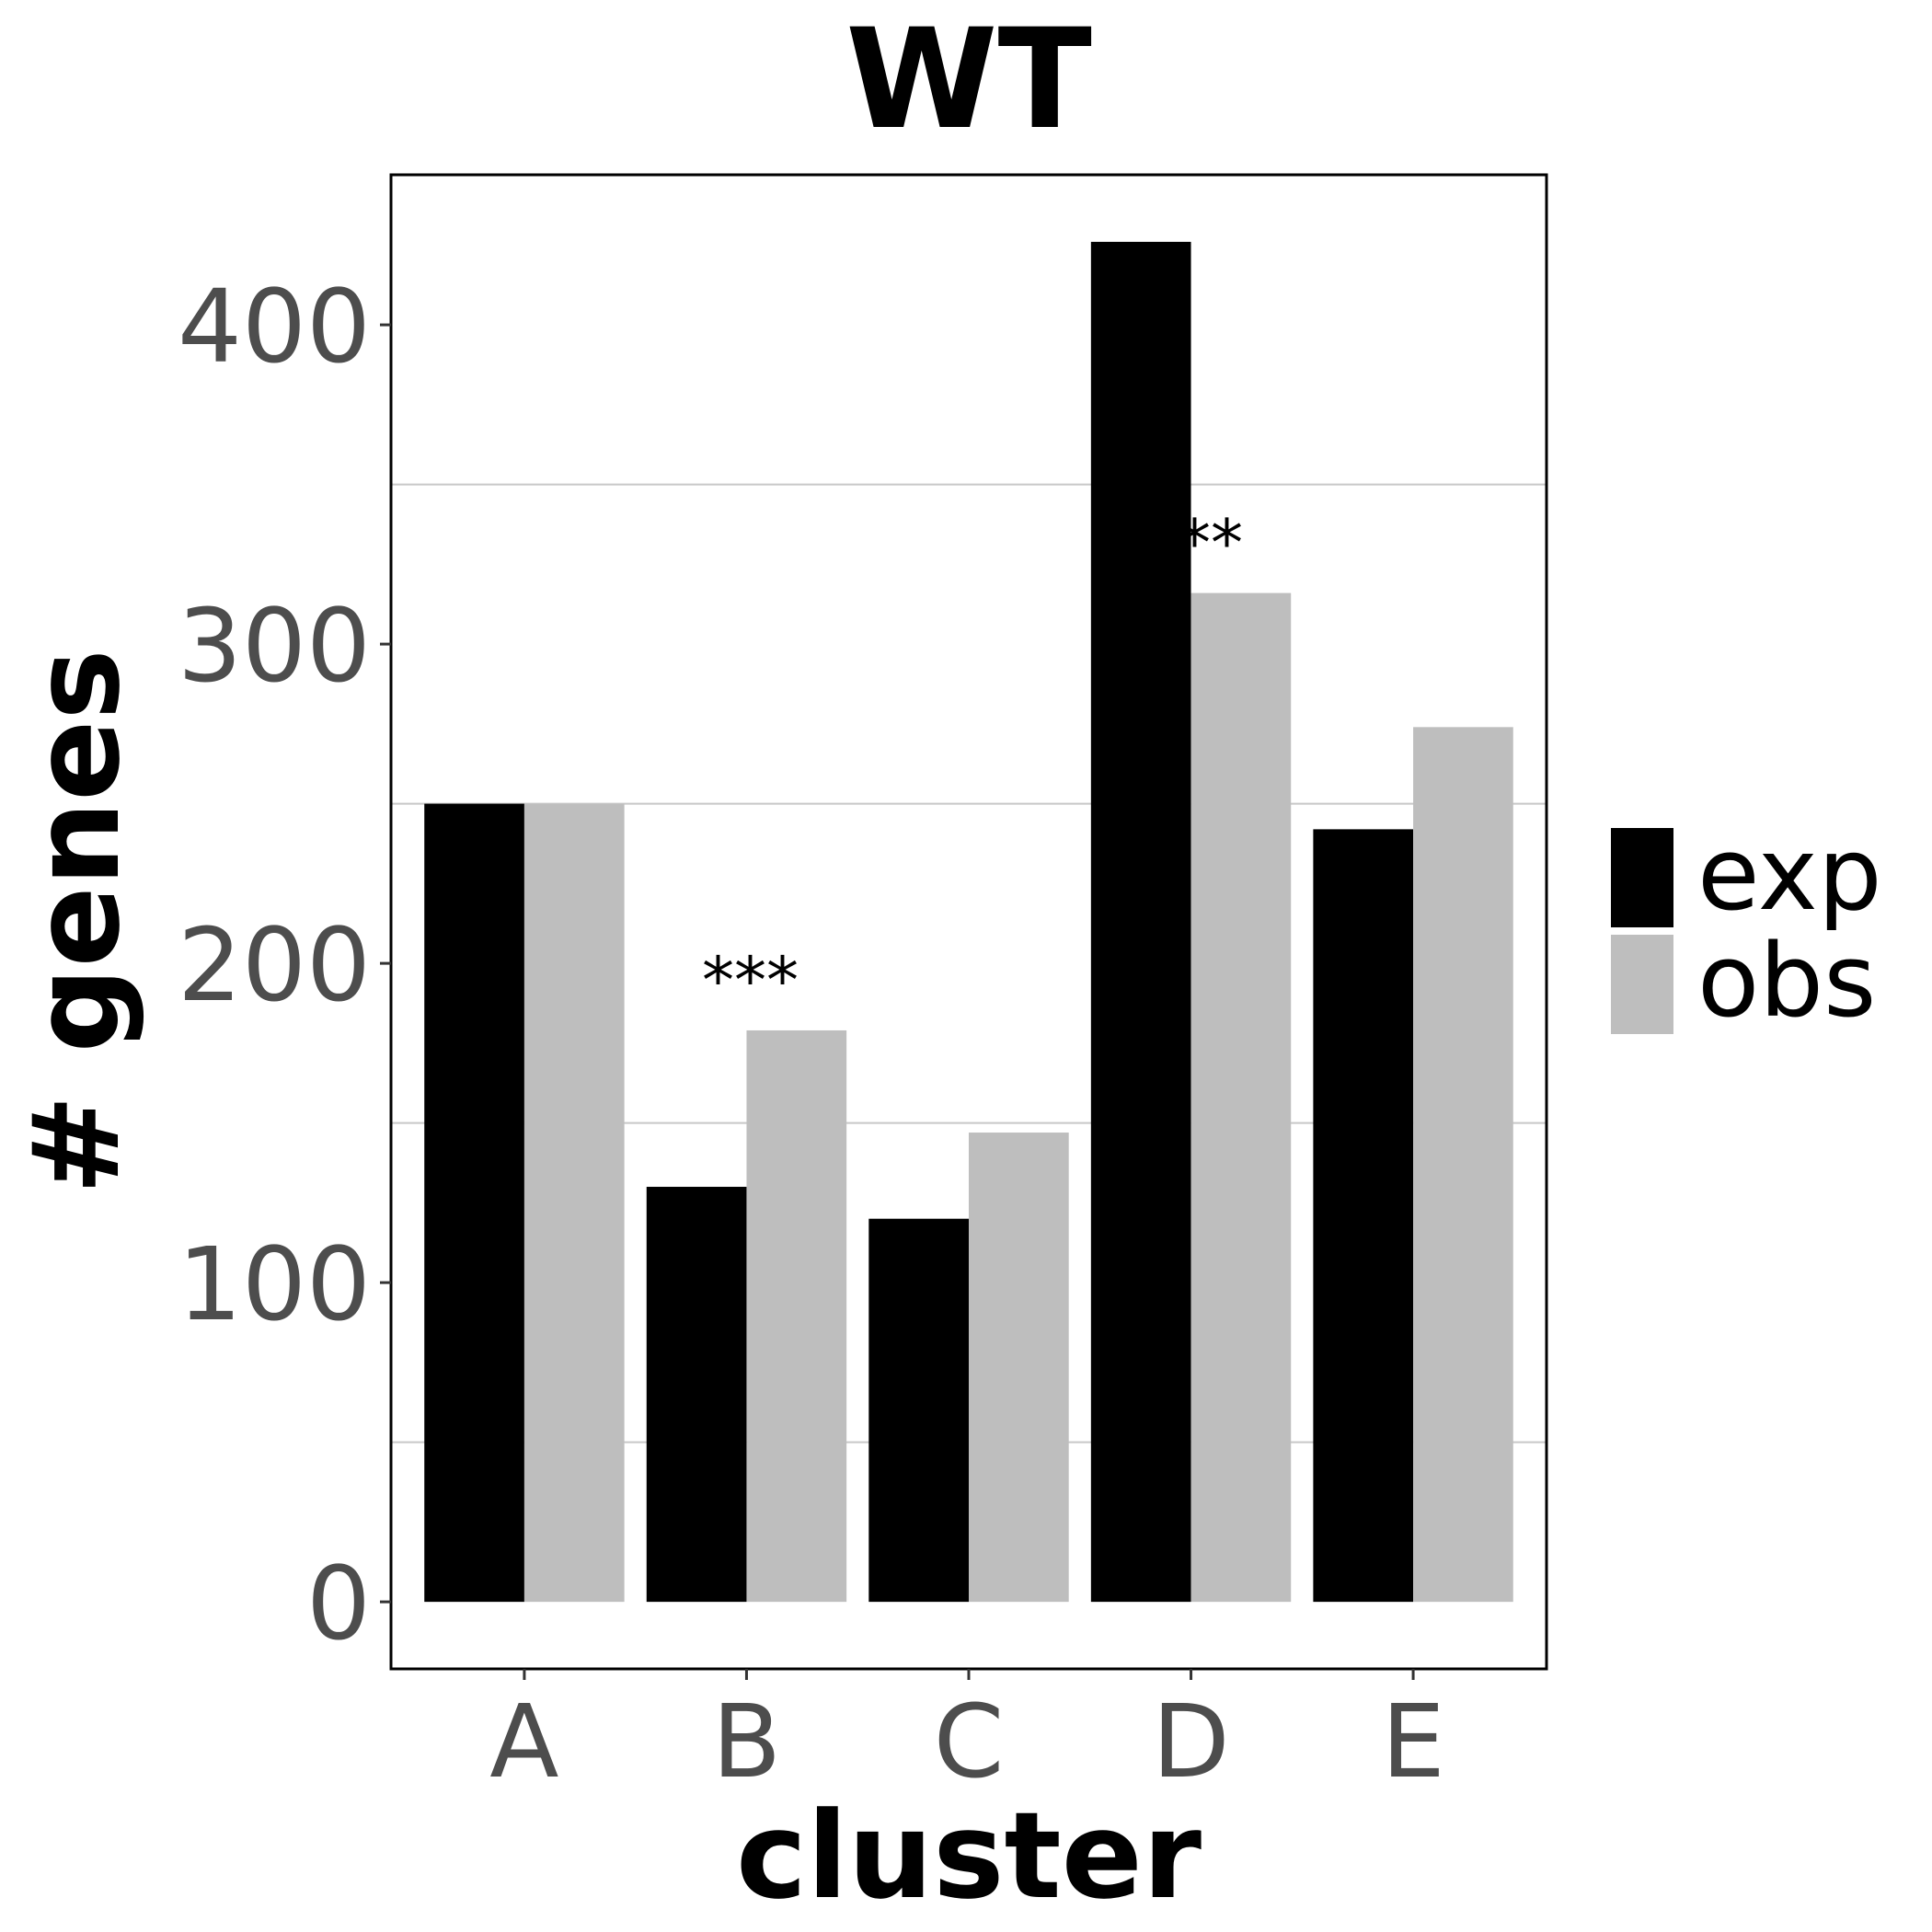 The width and height of the screenshot is (1932, 1932). What do you see at coordinates (1789, 874) in the screenshot?
I see `legend-label: exp` at bounding box center [1789, 874].